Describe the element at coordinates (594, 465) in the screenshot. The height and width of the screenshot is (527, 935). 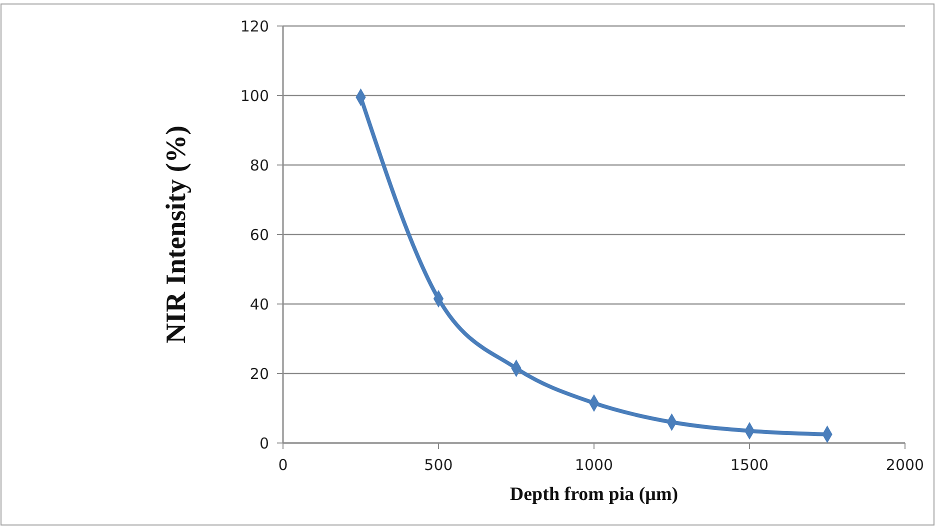
I see `x-tick-label: 1000` at that location.